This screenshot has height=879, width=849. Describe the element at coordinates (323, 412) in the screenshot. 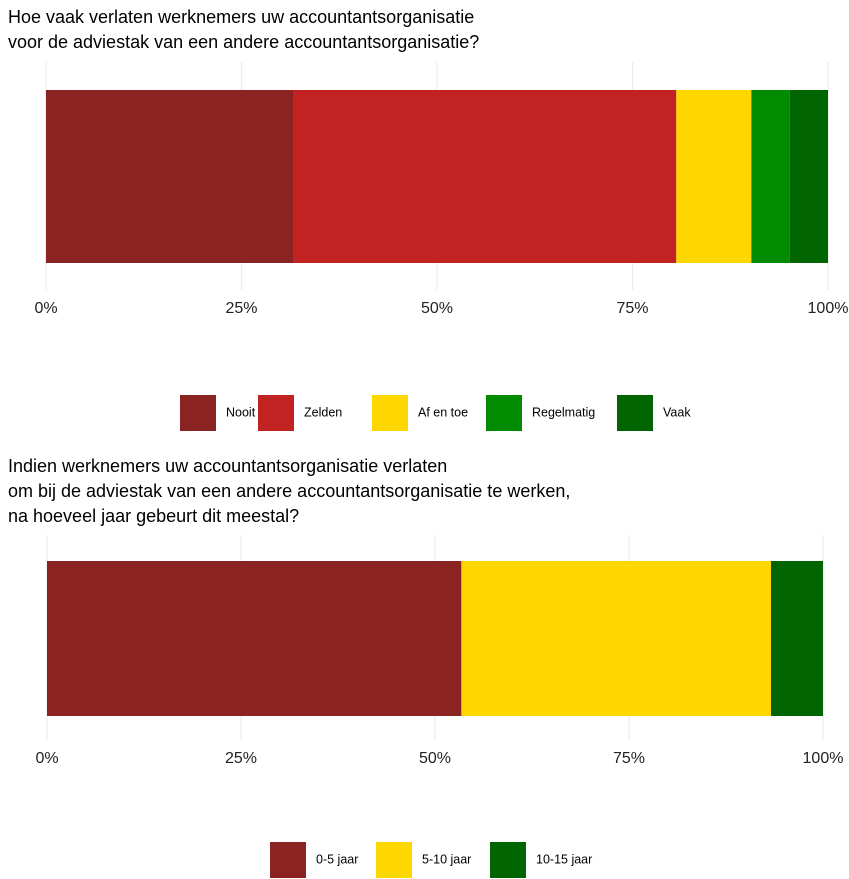

I see `legend-label: Zelden` at that location.